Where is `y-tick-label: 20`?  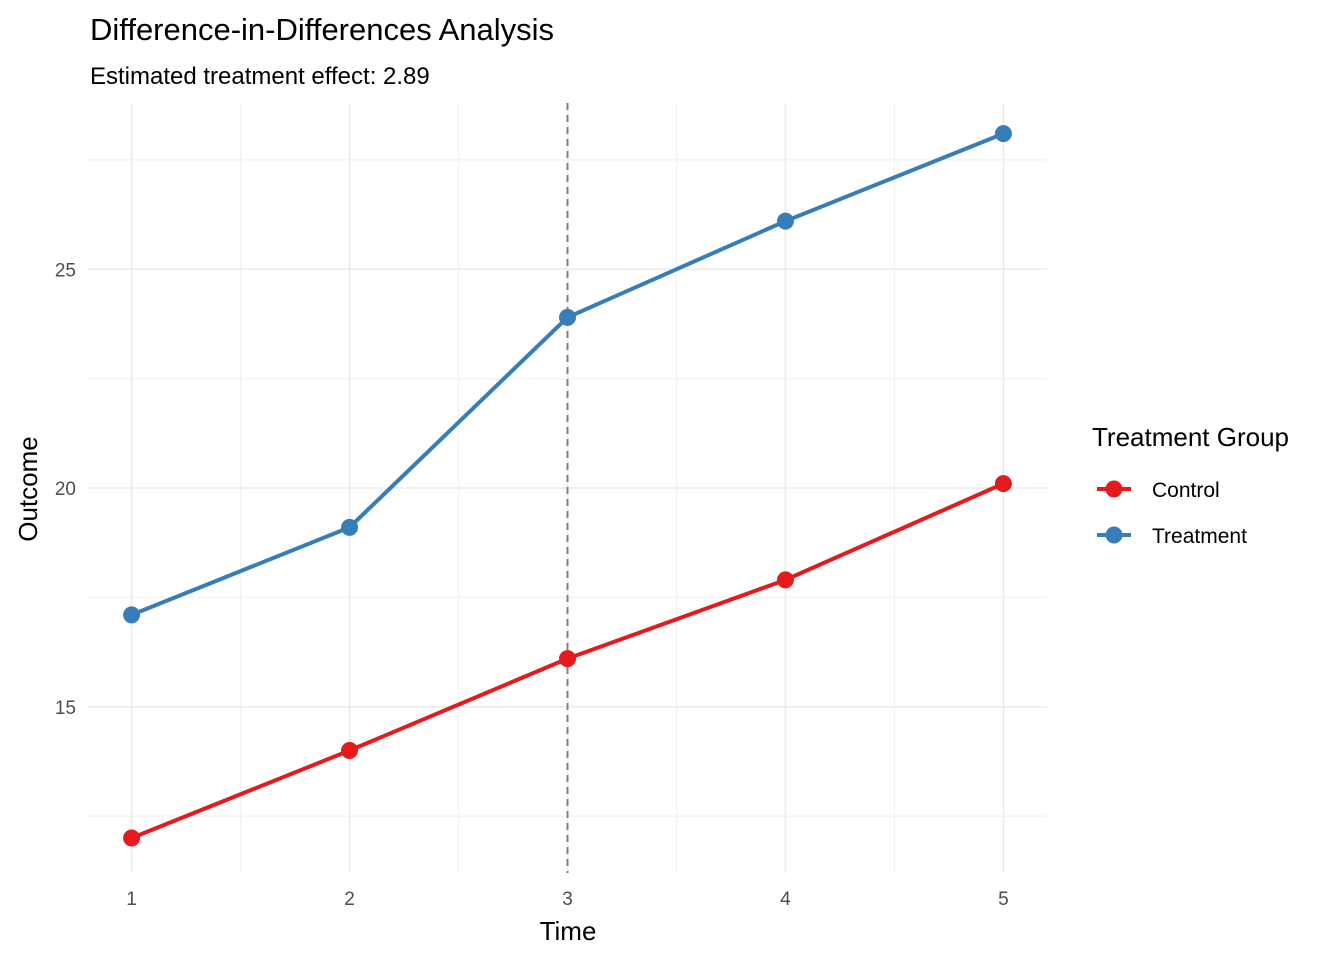 y-tick-label: 20 is located at coordinates (65, 489).